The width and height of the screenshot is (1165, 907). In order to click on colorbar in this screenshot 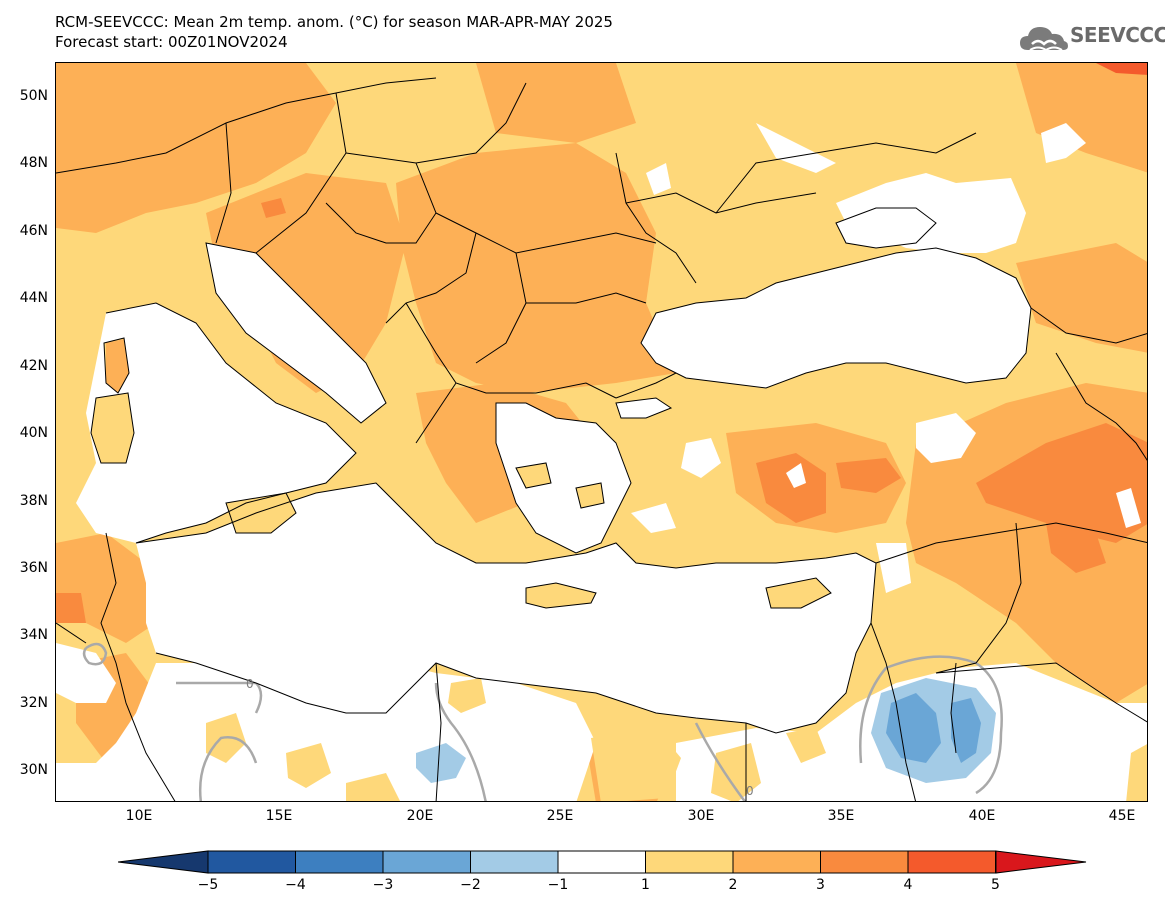, I will do `click(602, 862)`.